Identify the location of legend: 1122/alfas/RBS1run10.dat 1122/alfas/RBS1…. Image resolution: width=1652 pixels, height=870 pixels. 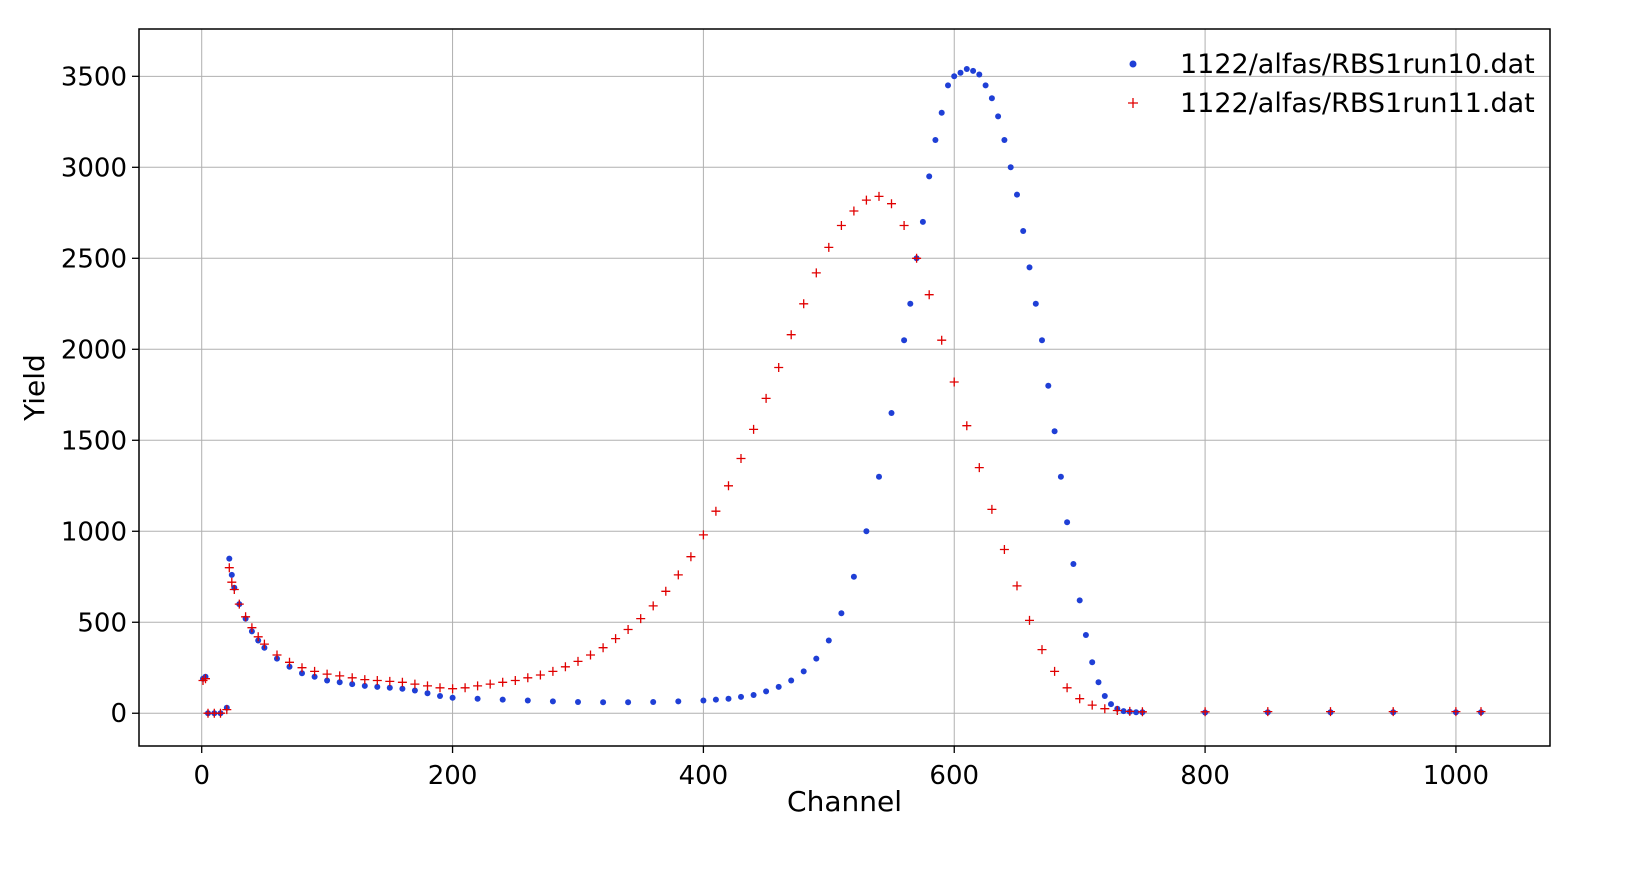
(1331, 84).